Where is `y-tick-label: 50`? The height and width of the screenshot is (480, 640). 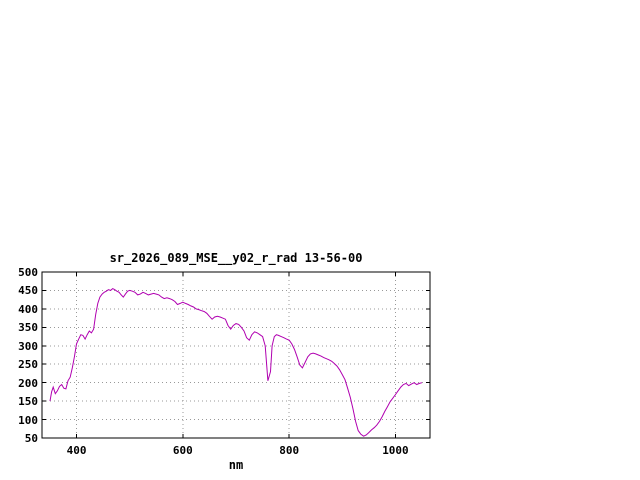 y-tick-label: 50 is located at coordinates (31, 438).